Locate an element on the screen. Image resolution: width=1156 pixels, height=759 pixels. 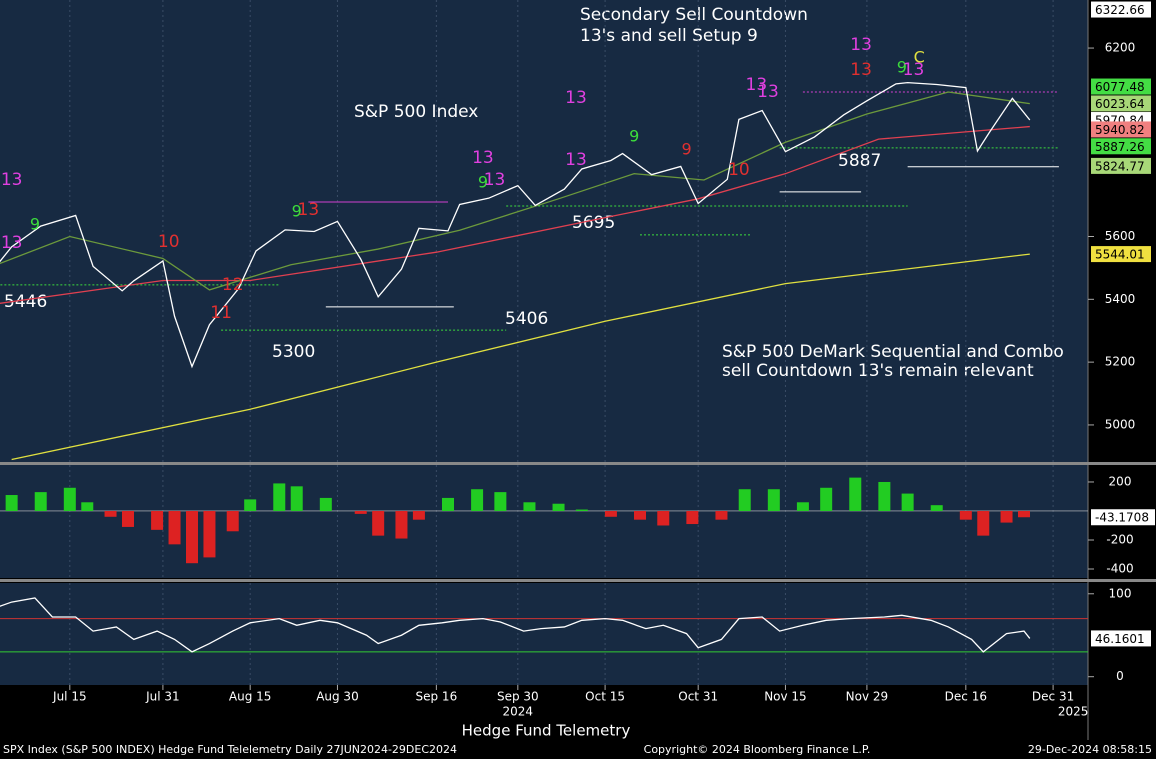
x-tick-label: Aug 30 is located at coordinates (337, 697).